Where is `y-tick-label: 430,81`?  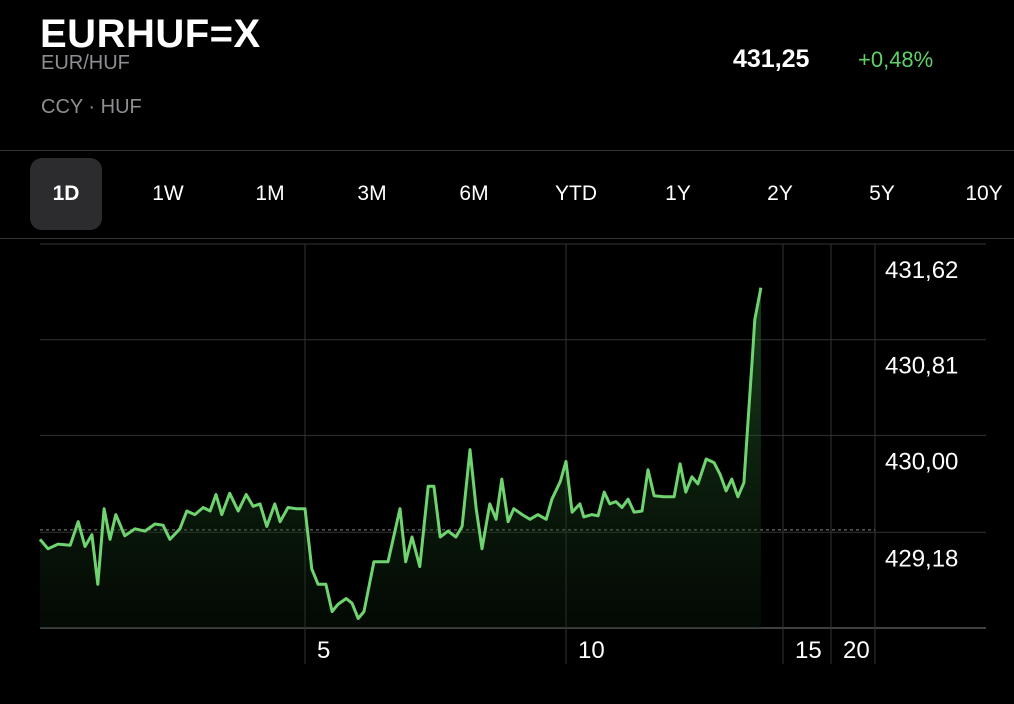
y-tick-label: 430,81 is located at coordinates (921, 366).